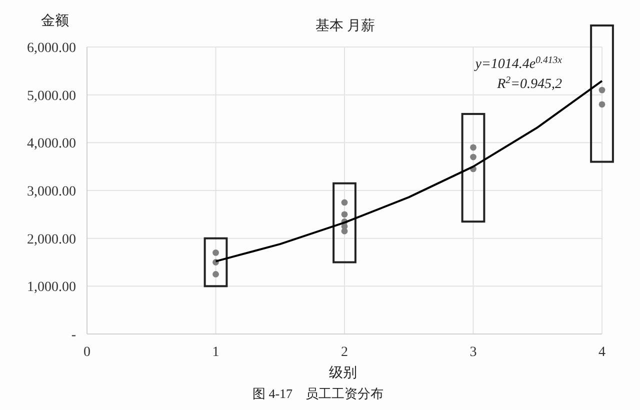 The image size is (640, 410). I want to click on x-tick-label: 3, so click(473, 352).